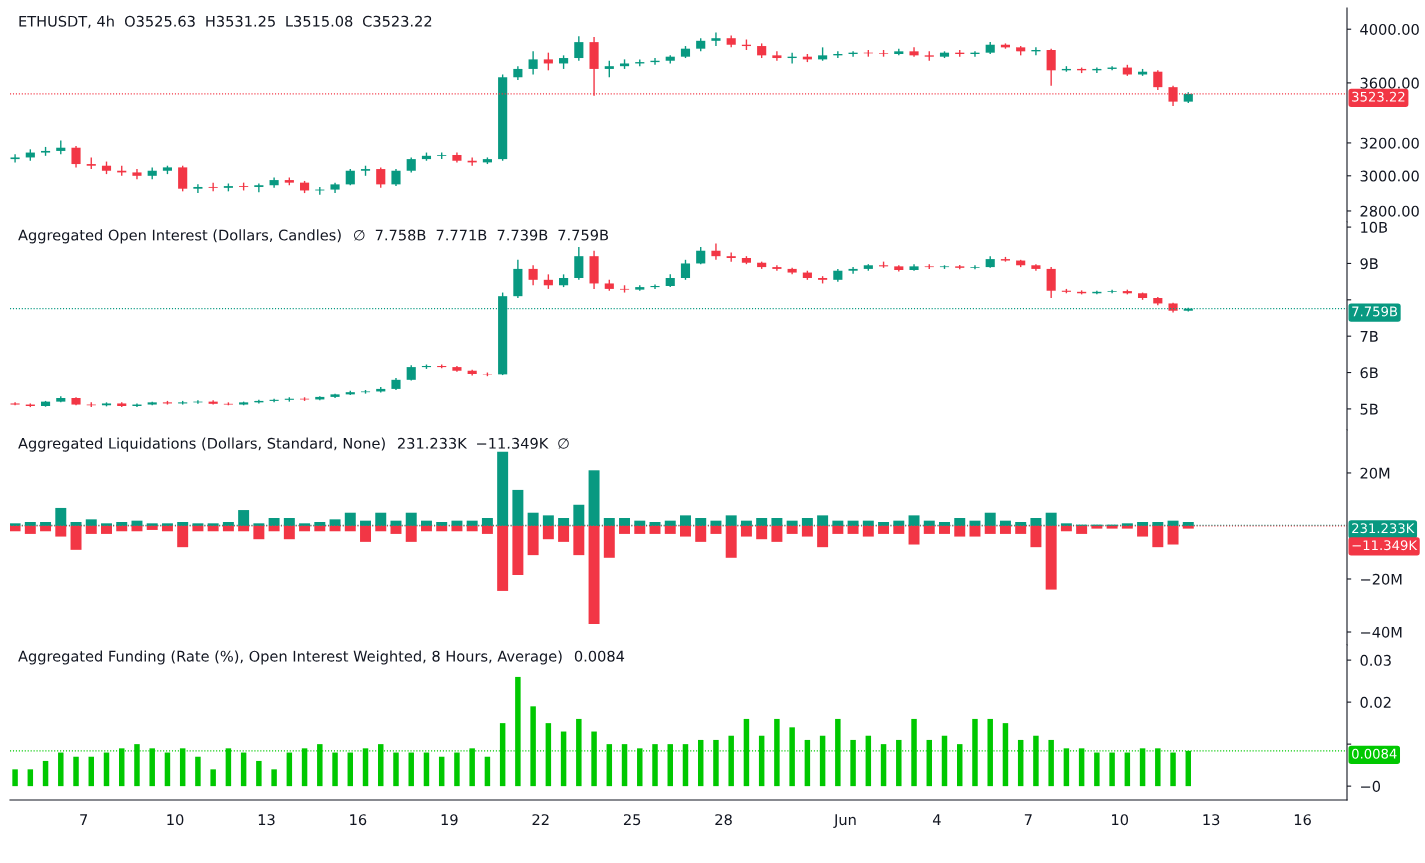 The width and height of the screenshot is (1425, 863). I want to click on ref-line-label: −11.349K, so click(1385, 545).